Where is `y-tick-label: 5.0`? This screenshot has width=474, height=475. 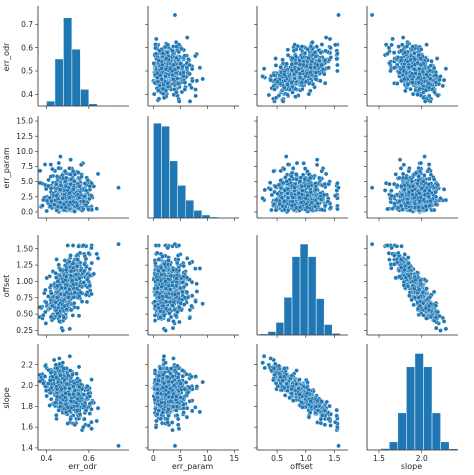
y-tick-label: 5.0 is located at coordinates (27, 181).